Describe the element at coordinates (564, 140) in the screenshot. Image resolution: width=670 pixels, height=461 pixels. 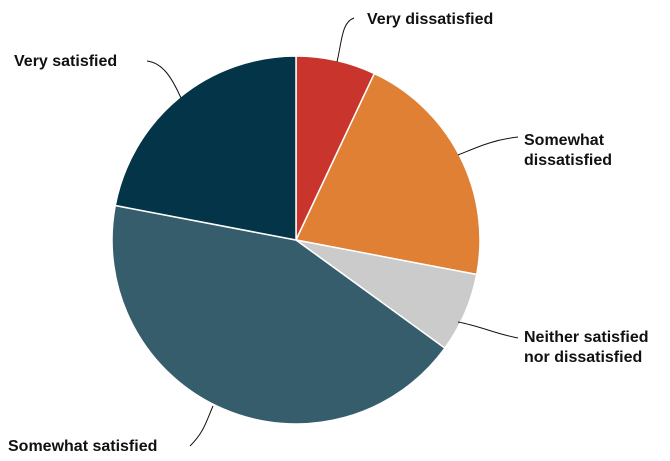
I see `slice-label-line: Somewhat` at that location.